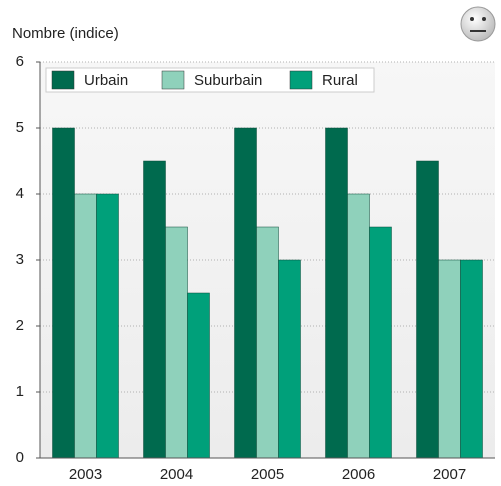 This screenshot has height=486, width=501. I want to click on x-tick-label: 2004, so click(176, 474).